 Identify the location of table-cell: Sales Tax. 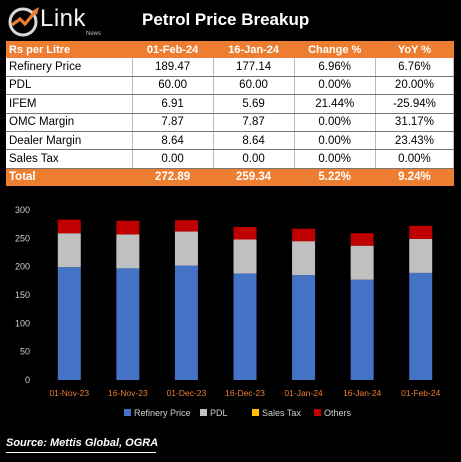
(69, 159).